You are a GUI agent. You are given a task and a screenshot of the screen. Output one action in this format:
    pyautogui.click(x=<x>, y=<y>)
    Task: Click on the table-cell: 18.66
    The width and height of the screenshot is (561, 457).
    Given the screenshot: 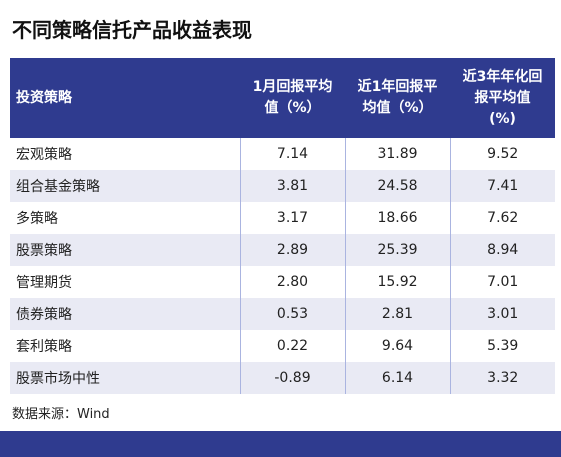 What is the action you would take?
    pyautogui.click(x=397, y=218)
    